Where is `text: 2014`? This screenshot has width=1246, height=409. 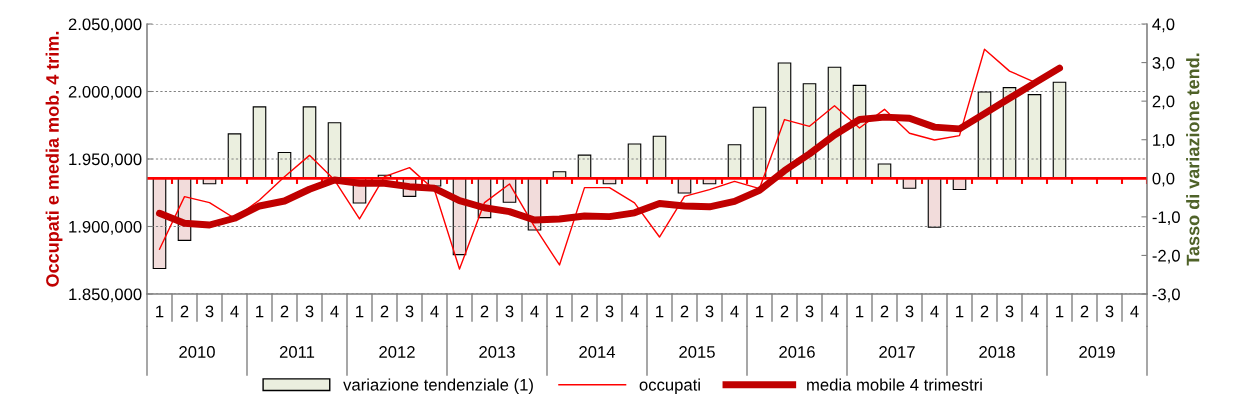
text: 2014 is located at coordinates (597, 352).